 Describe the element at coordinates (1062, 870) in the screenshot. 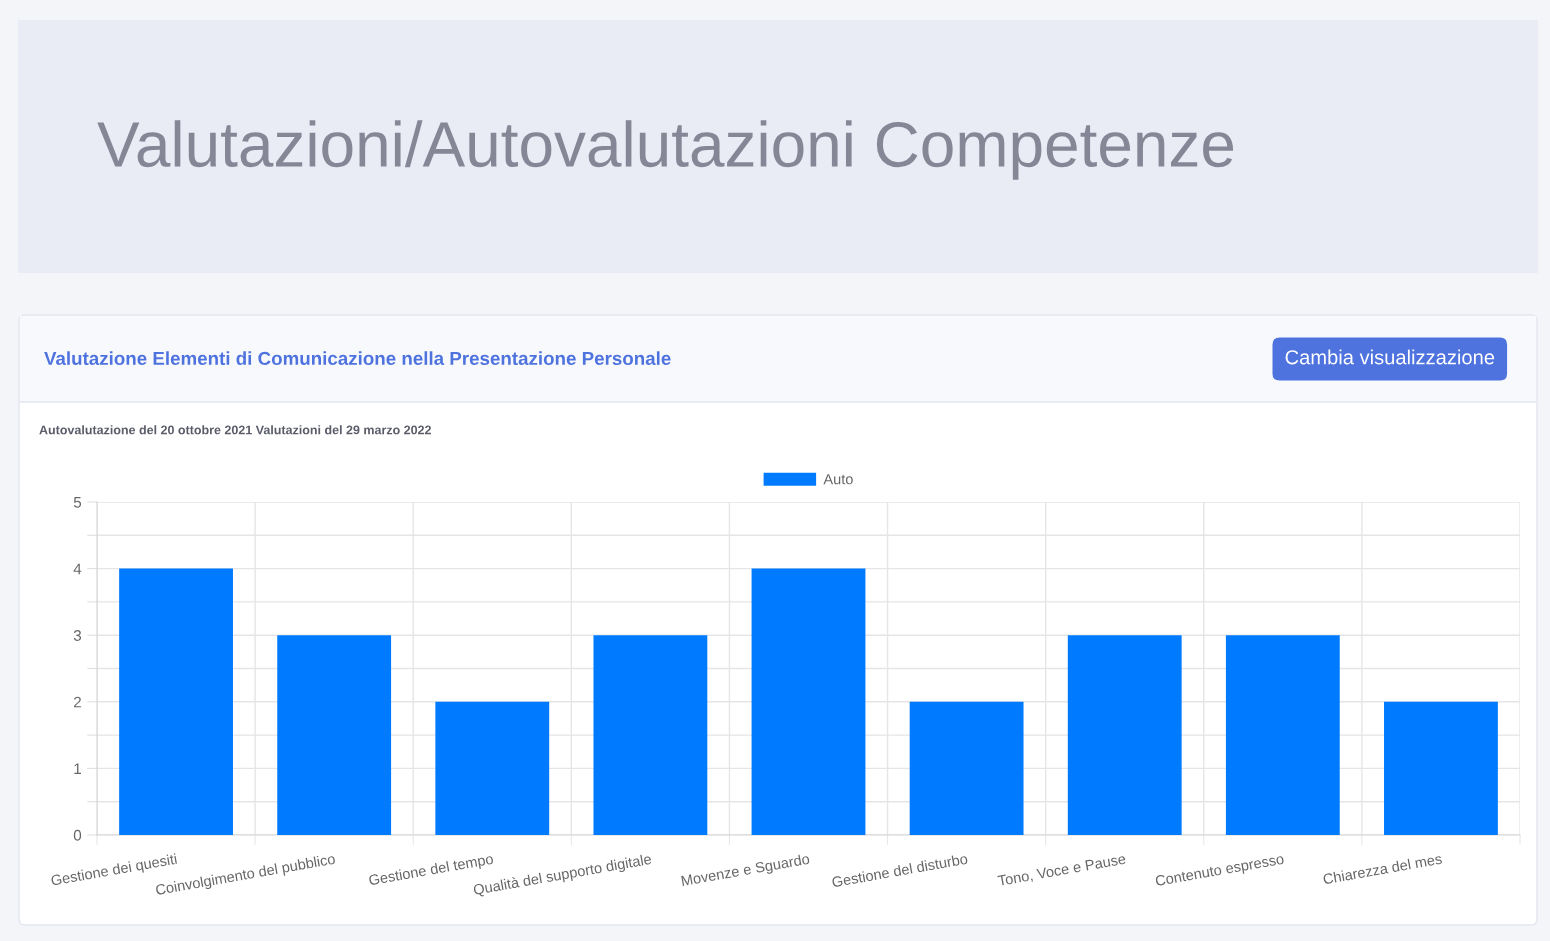

I see `x-tick-label: Tono, Voce e Pause` at that location.